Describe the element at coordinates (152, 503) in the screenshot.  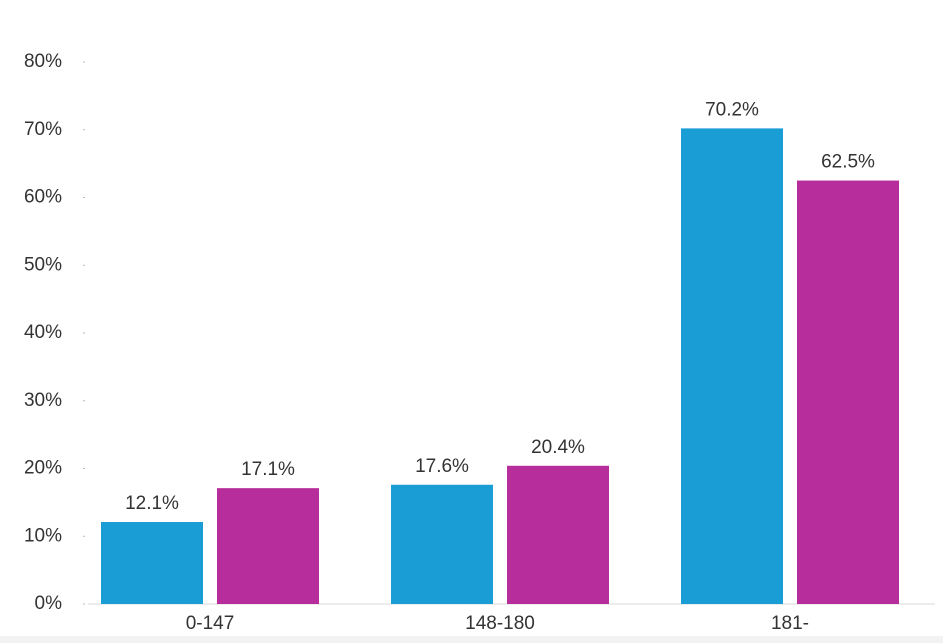
I see `value-label: 12.1%` at that location.